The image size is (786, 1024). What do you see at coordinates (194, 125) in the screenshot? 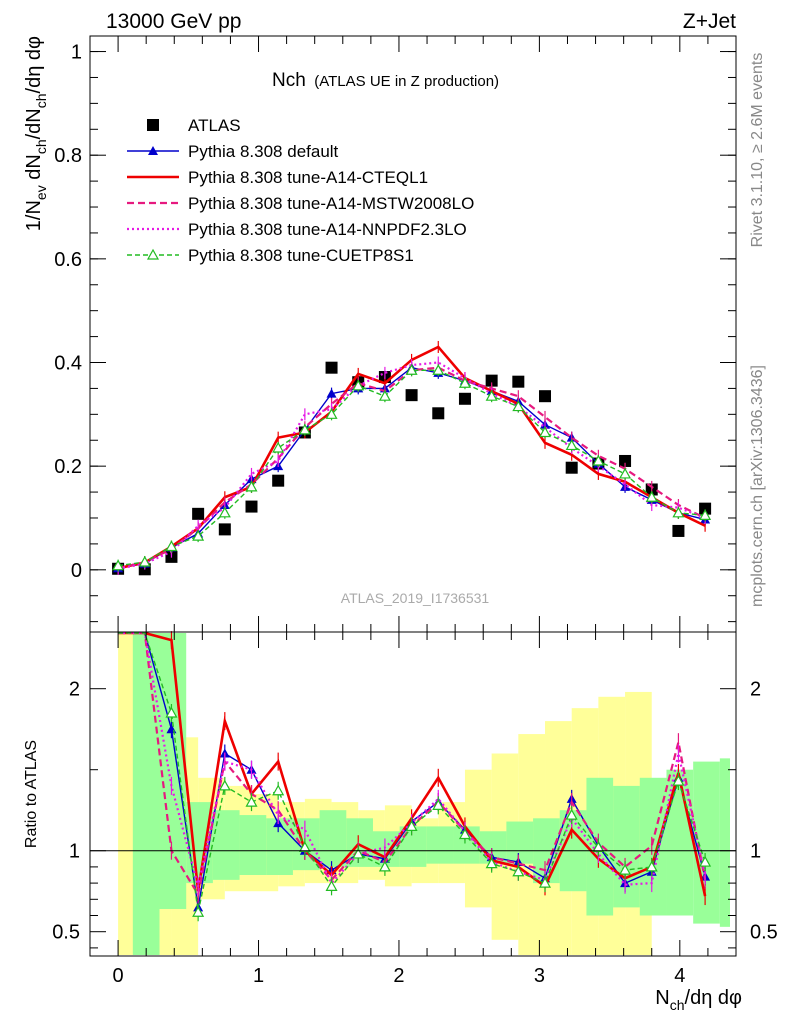
I see `legend-item: ATLAS` at bounding box center [194, 125].